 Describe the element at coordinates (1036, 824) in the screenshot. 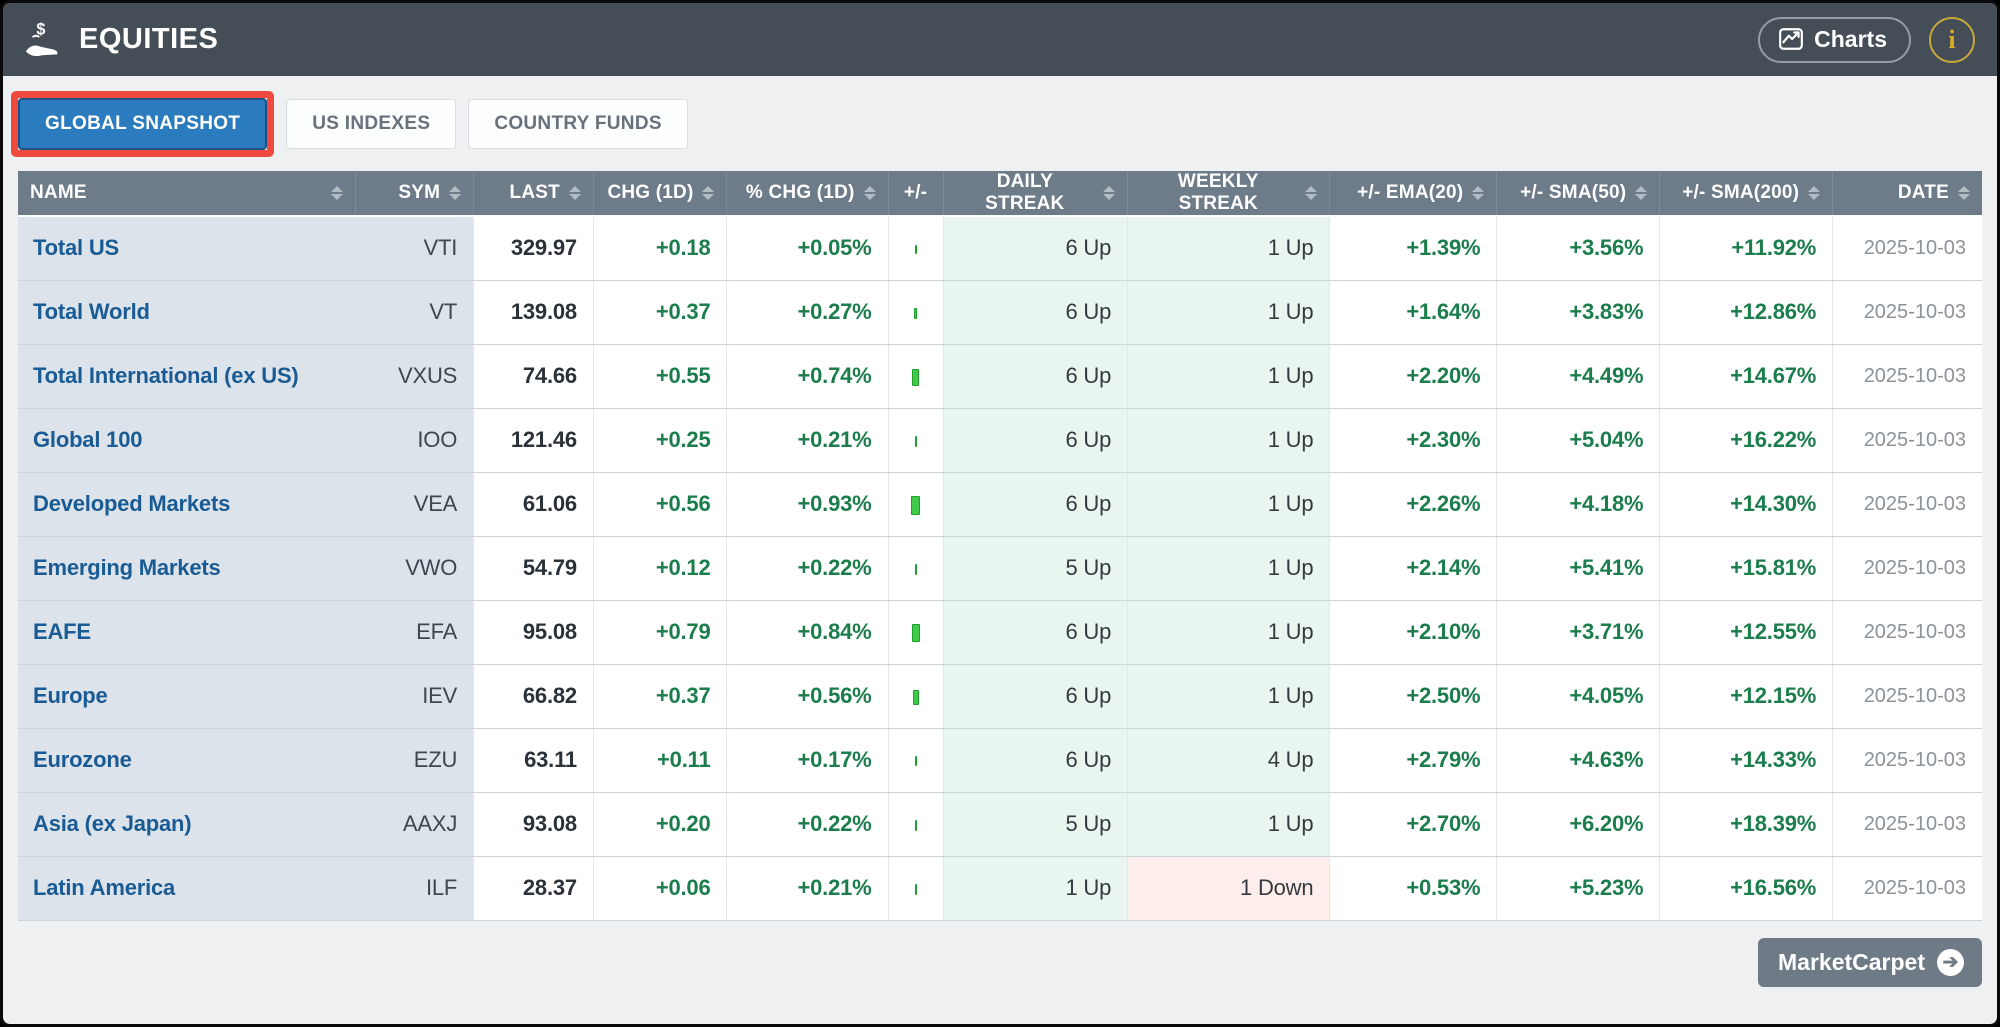

I see `daily-streak-cell: 5 Up` at that location.